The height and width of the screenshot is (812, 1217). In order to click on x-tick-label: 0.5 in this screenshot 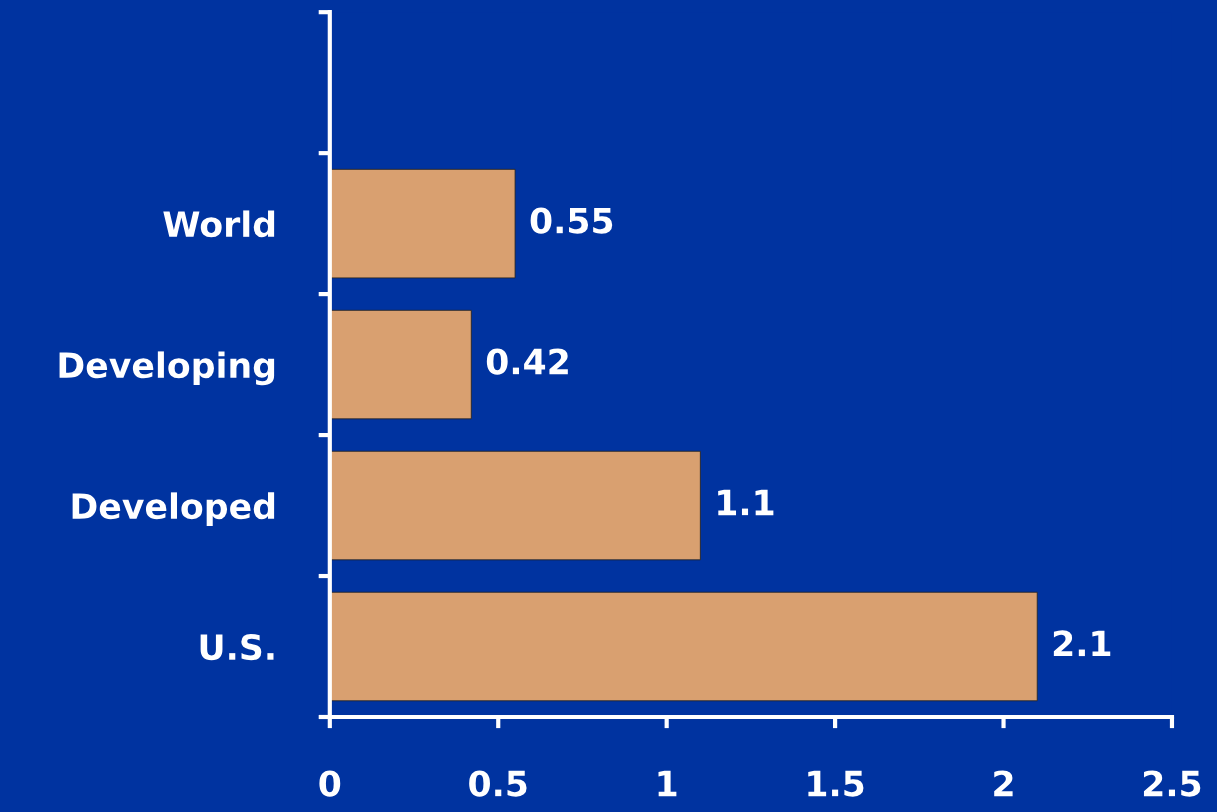, I will do `click(498, 783)`.